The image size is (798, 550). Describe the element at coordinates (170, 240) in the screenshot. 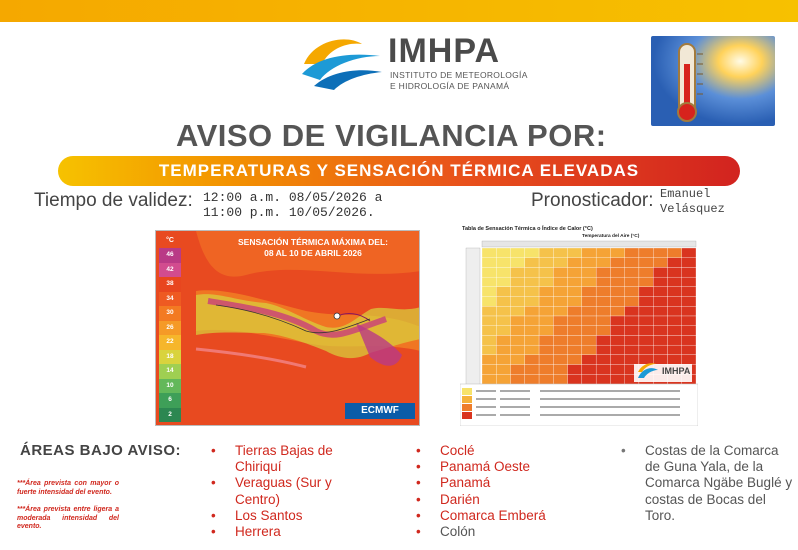

I see `map-scale-unit: °C` at that location.